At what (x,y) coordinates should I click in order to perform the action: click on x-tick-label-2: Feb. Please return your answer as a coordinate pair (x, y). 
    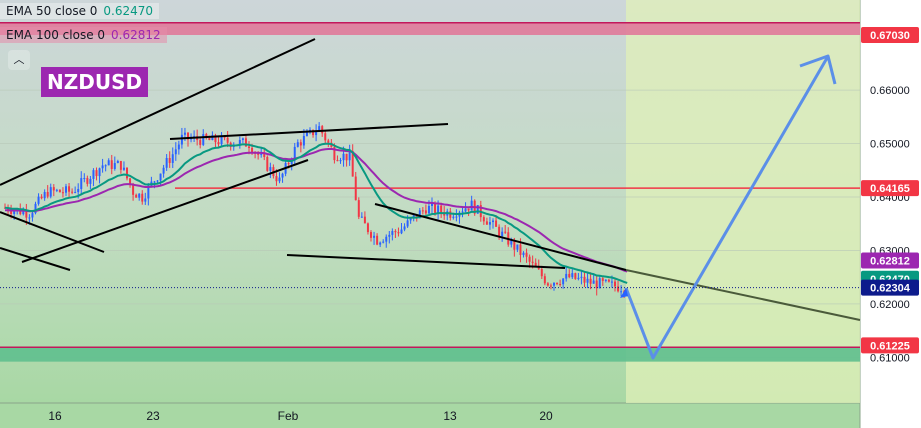
    Looking at the image, I should click on (288, 416).